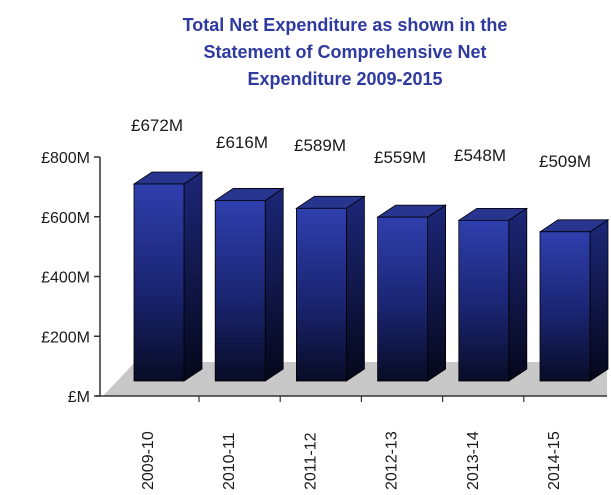 The width and height of the screenshot is (611, 495). What do you see at coordinates (65, 337) in the screenshot?
I see `y-tick-label: £200M` at bounding box center [65, 337].